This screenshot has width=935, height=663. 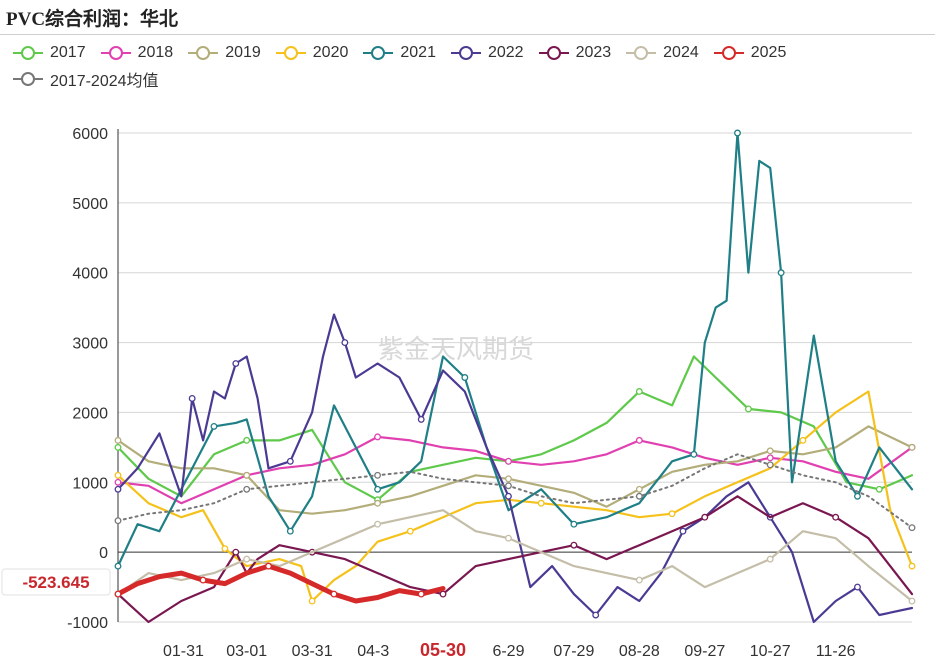 What do you see at coordinates (90, 274) in the screenshot?
I see `y-tick-label: 4000` at bounding box center [90, 274].